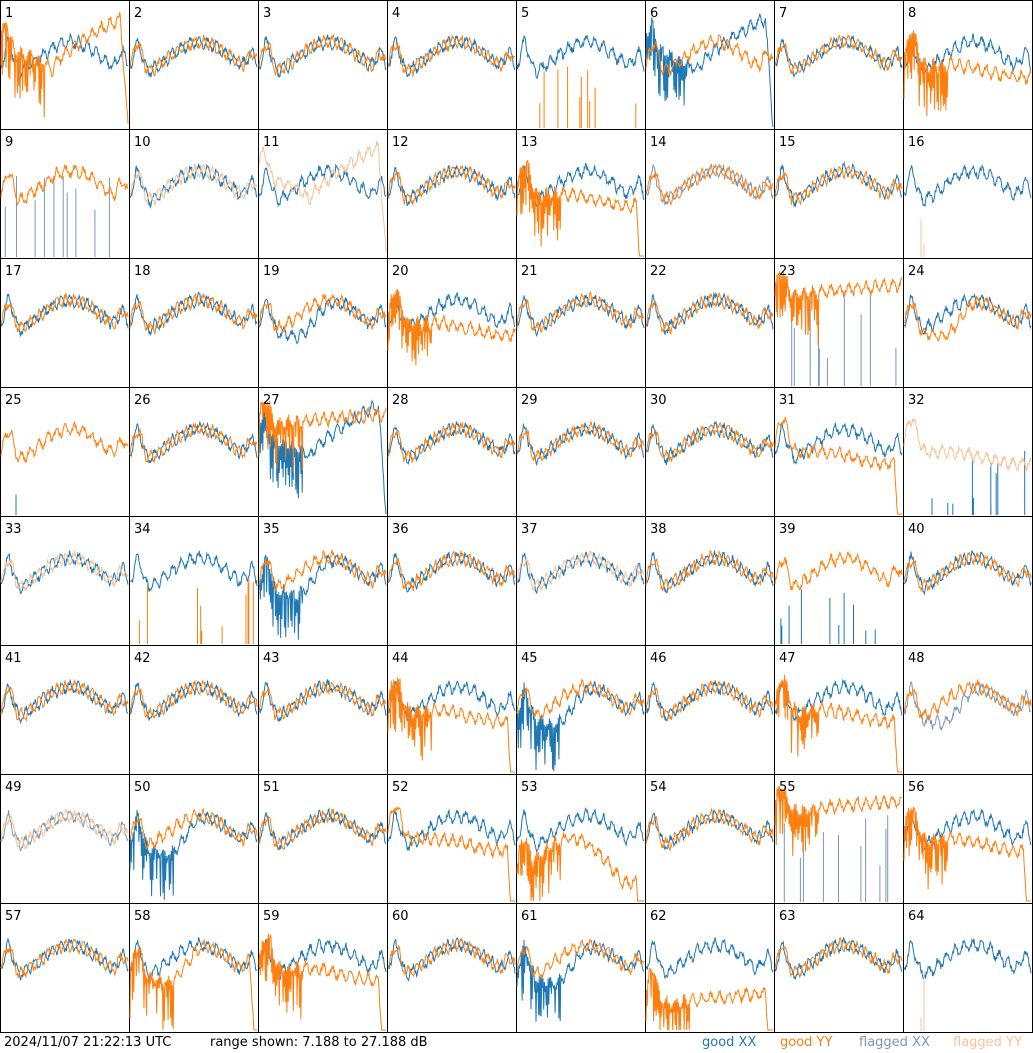 Image resolution: width=1033 pixels, height=1053 pixels. I want to click on panel-label: 46, so click(658, 658).